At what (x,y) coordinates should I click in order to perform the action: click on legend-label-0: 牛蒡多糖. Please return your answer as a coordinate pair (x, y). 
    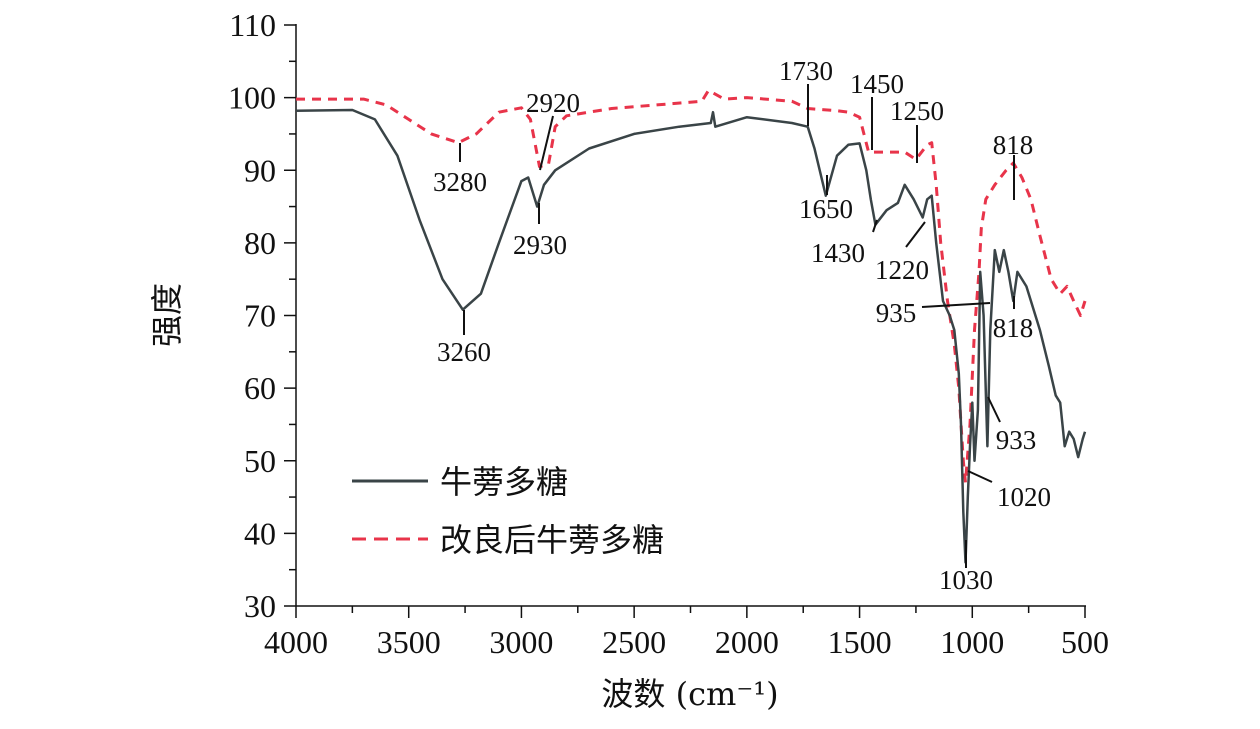
    Looking at the image, I should click on (504, 482).